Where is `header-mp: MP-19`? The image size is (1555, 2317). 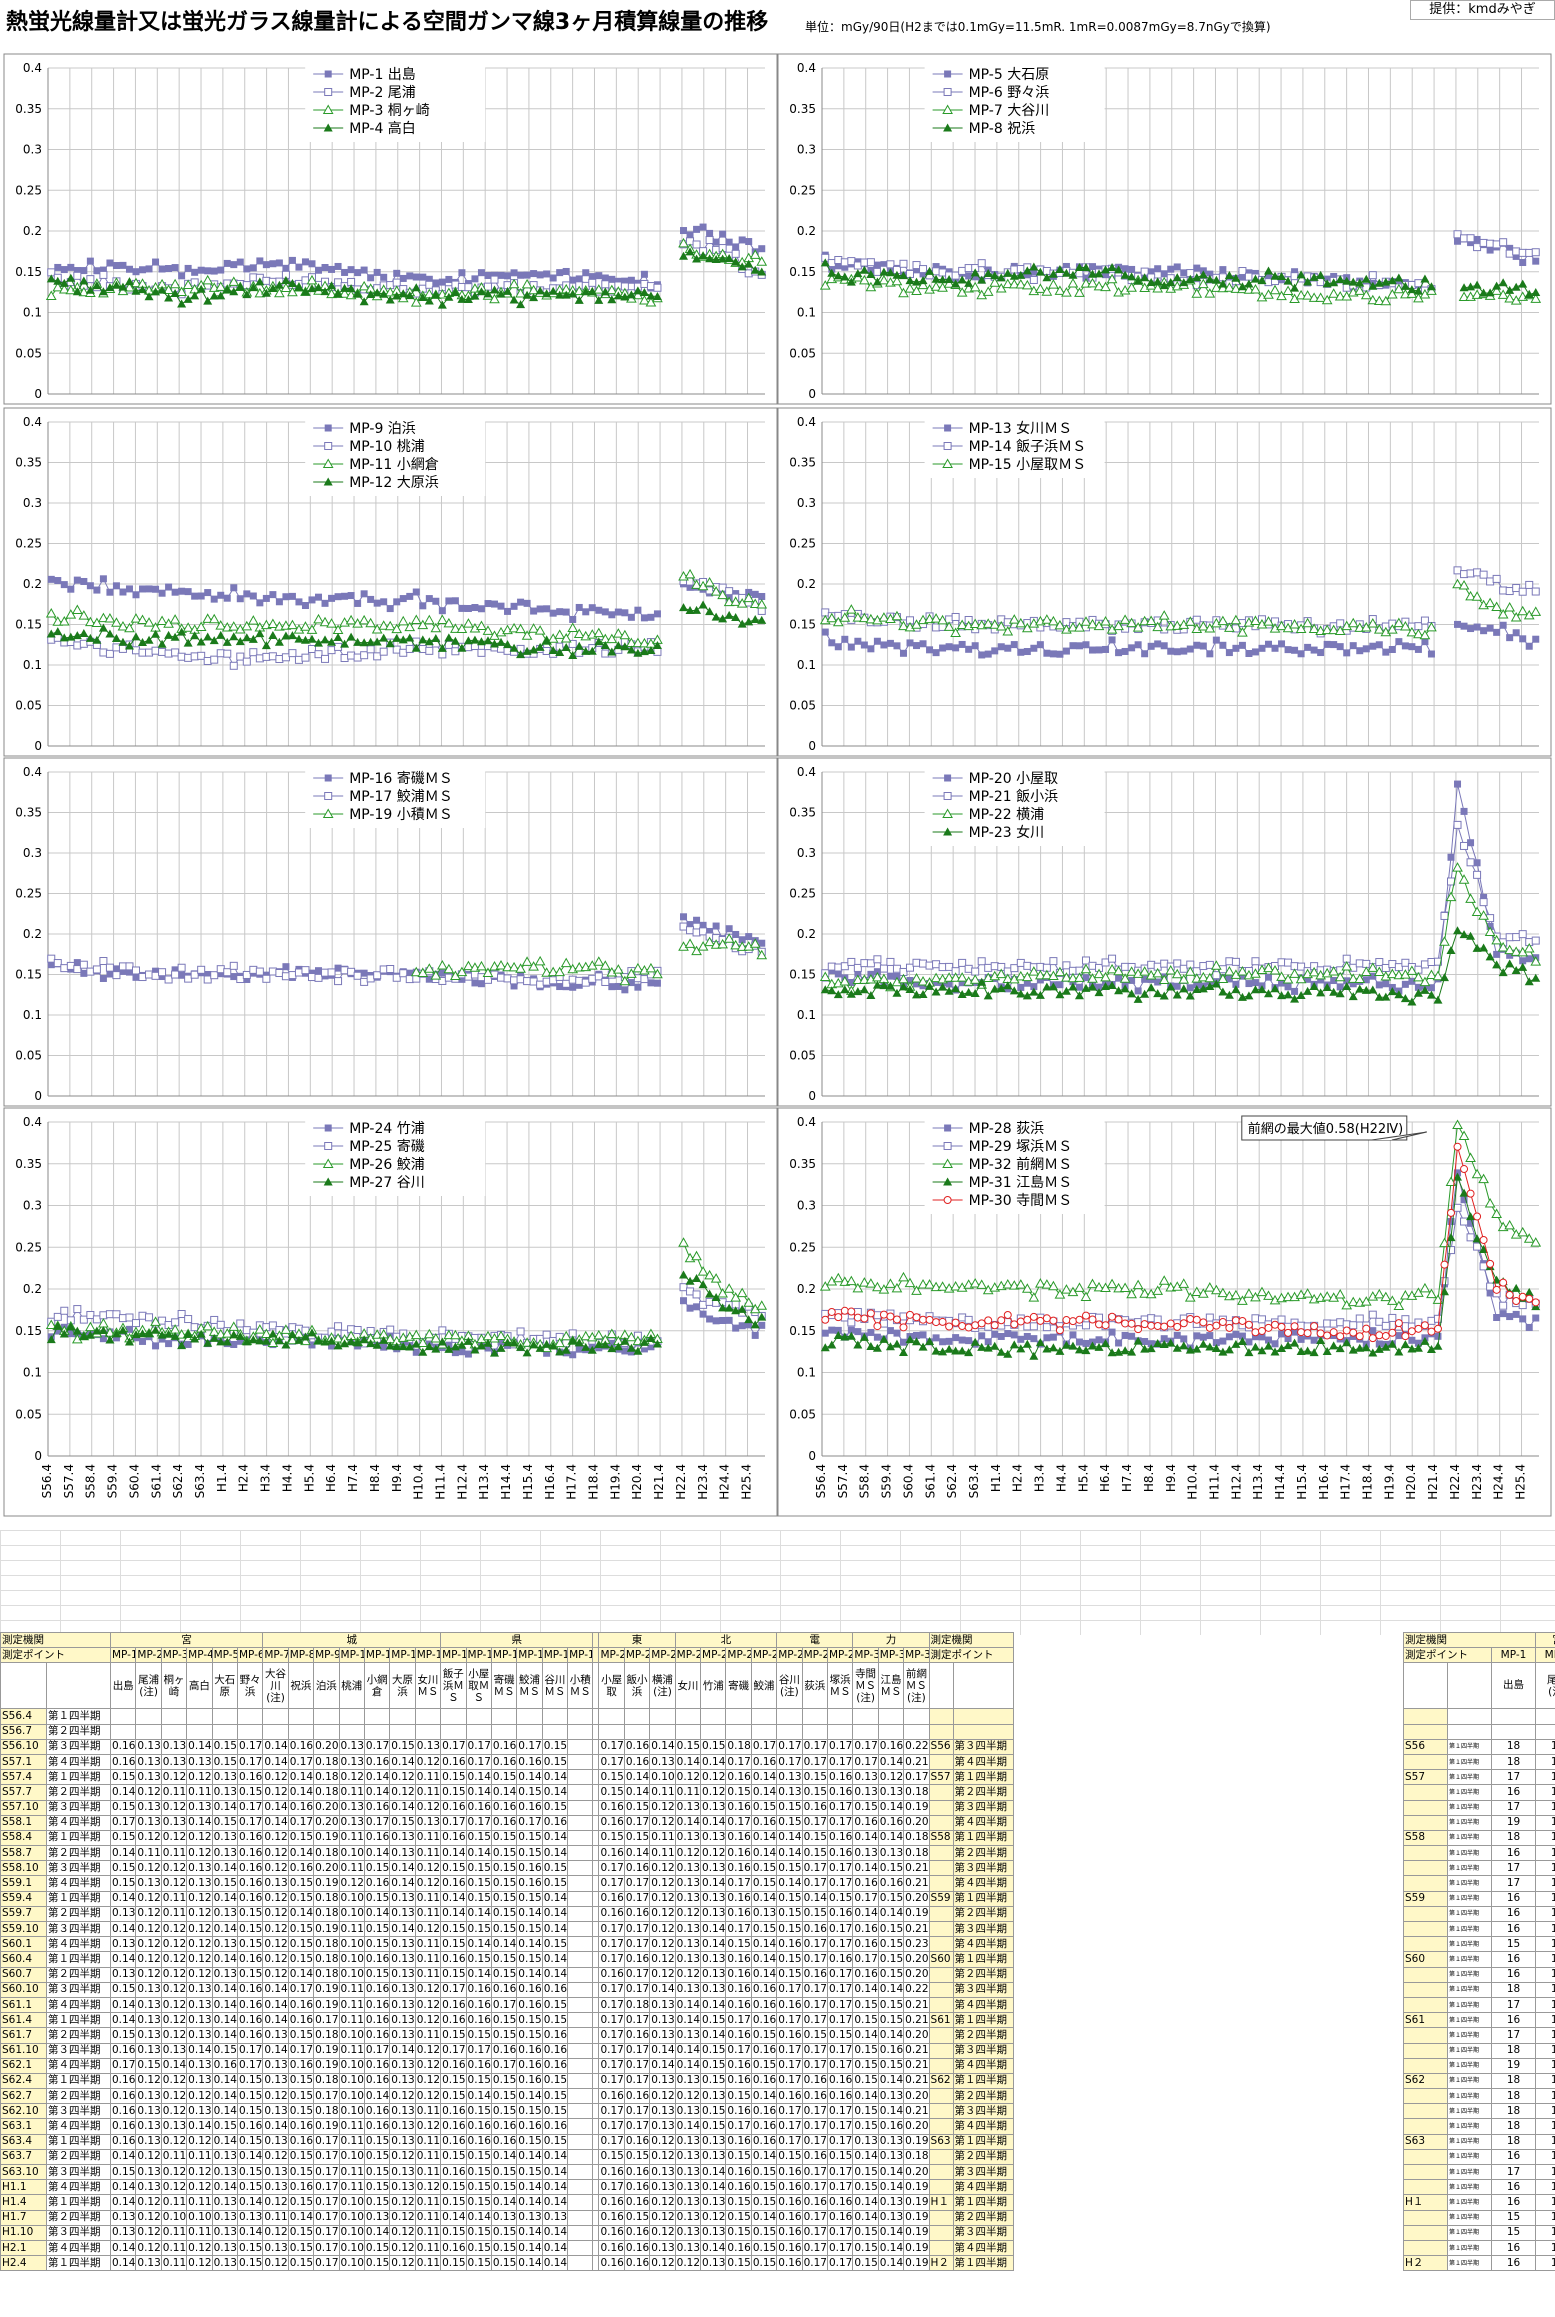
header-mp: MP-19 is located at coordinates (580, 1655).